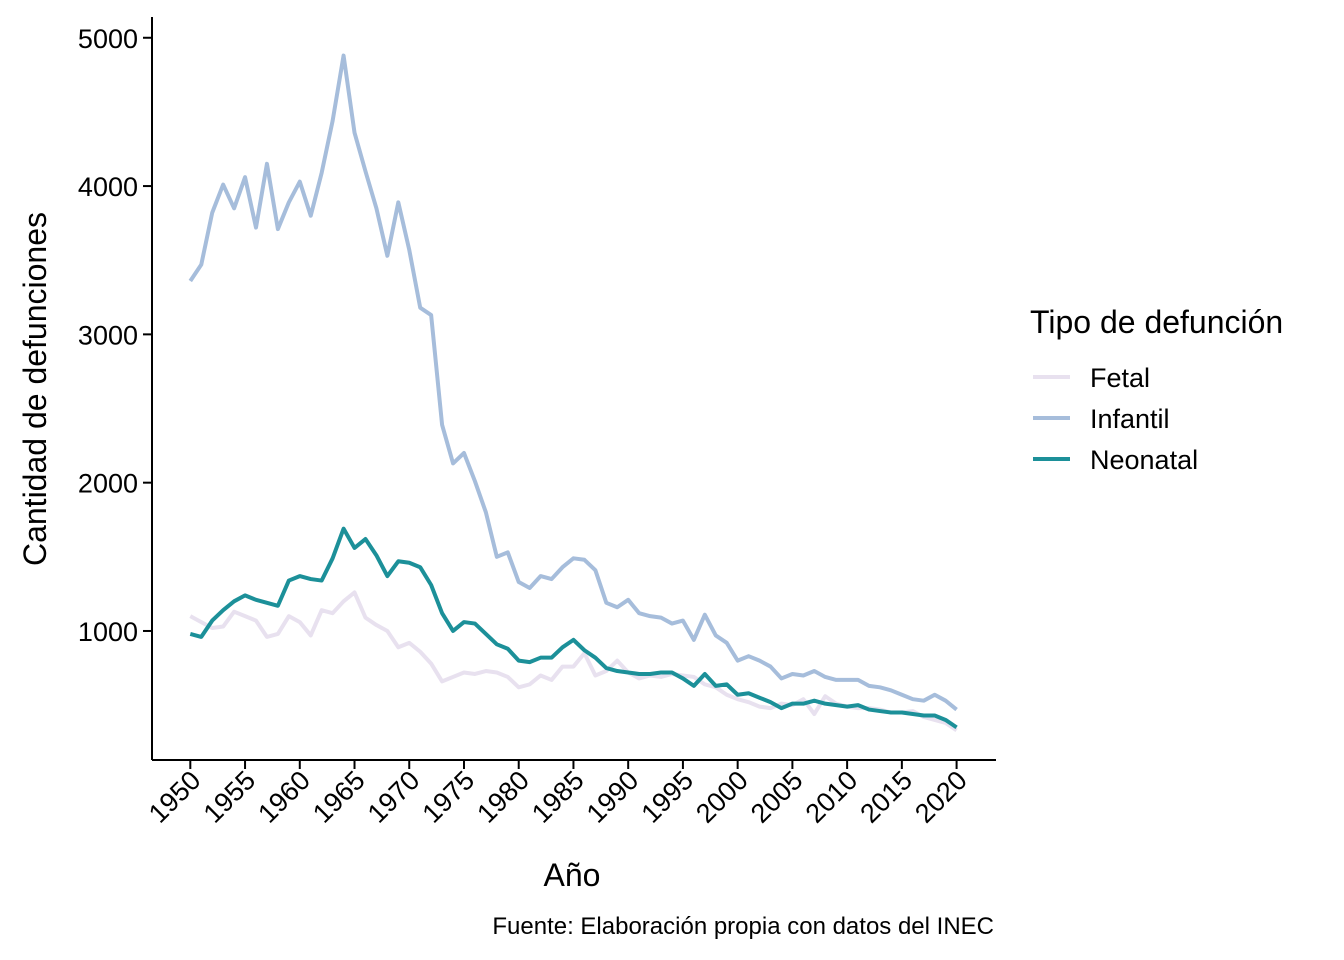  What do you see at coordinates (339, 797) in the screenshot?
I see `x-tick-label: 1965` at bounding box center [339, 797].